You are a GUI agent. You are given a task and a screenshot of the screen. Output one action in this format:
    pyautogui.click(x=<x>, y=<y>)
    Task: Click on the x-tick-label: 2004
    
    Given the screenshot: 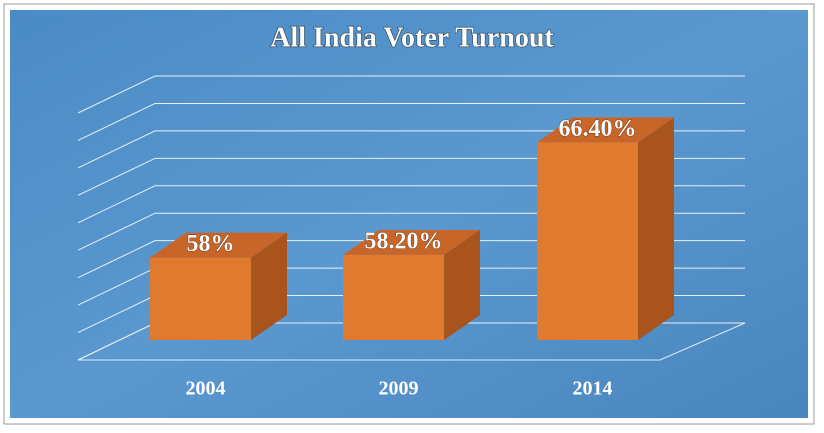 What is the action you would take?
    pyautogui.click(x=206, y=389)
    